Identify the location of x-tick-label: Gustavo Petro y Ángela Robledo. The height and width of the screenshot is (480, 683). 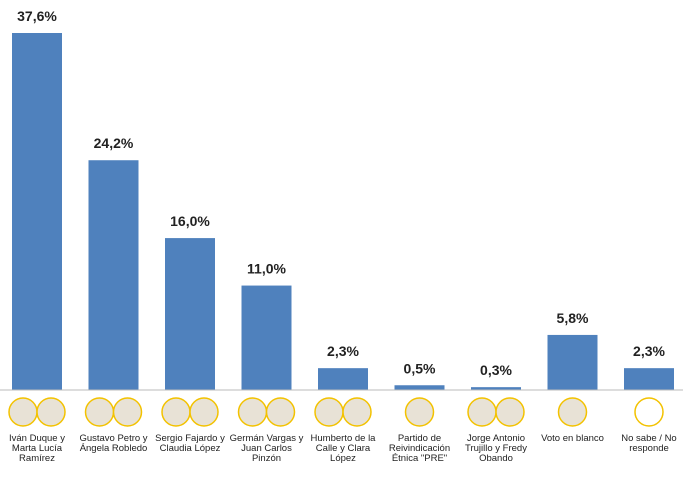
(113, 443).